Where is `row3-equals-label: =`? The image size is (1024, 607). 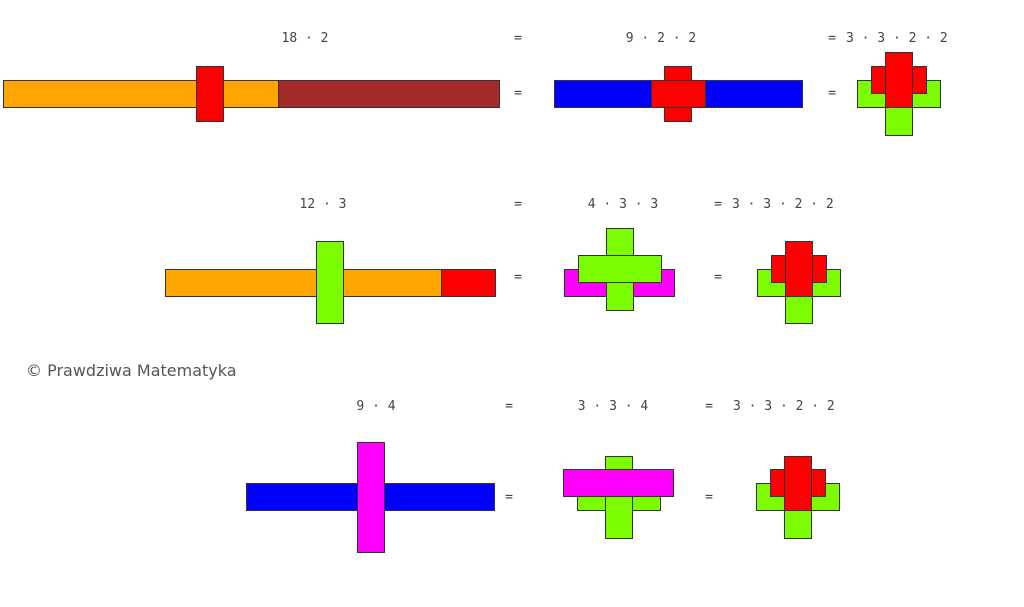
row3-equals-label: = is located at coordinates (509, 406).